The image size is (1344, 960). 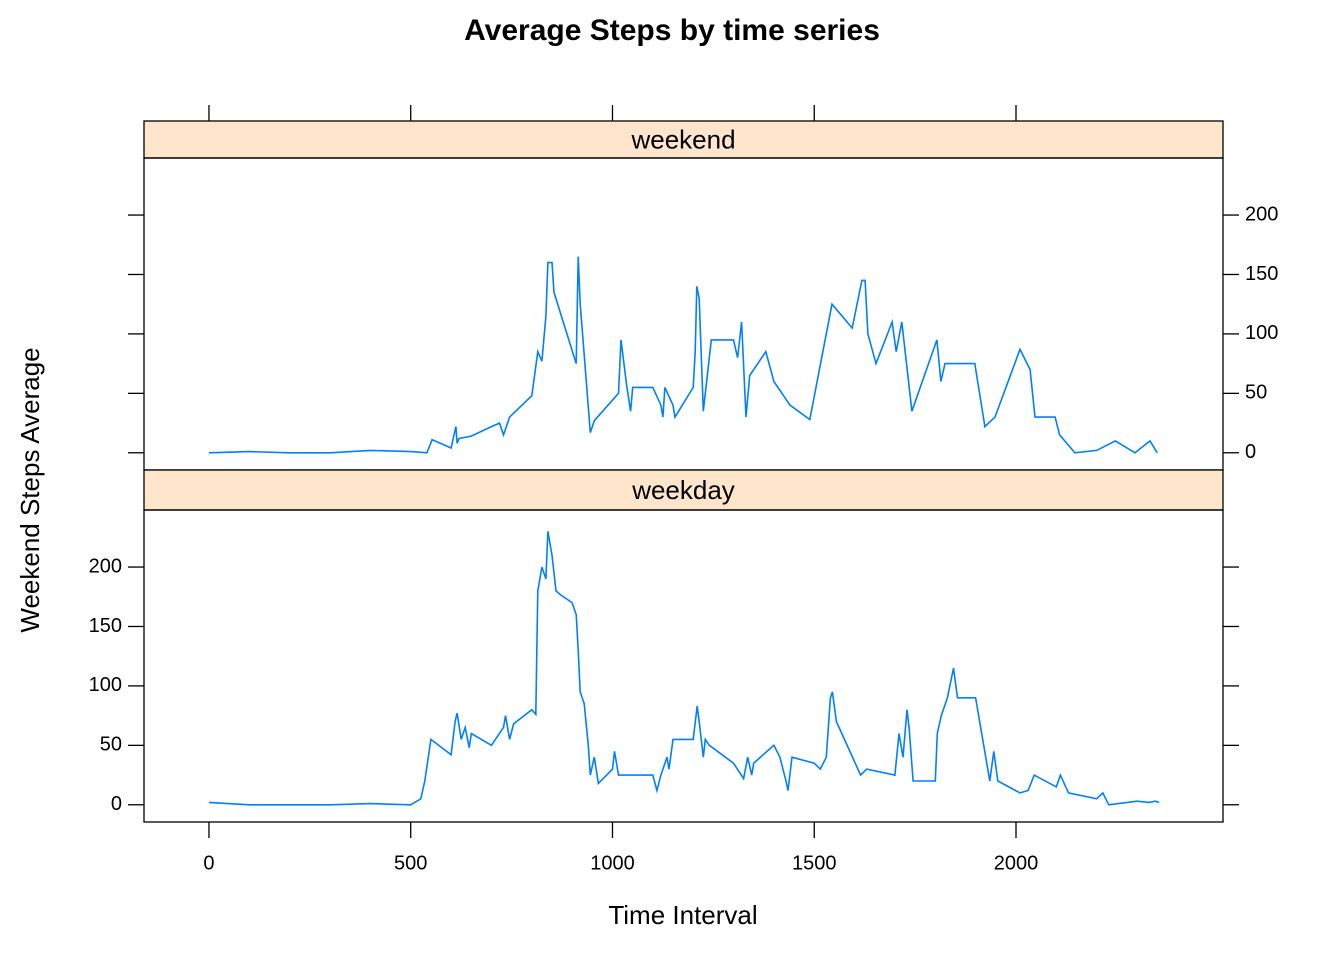 I want to click on strip-label: weekday, so click(x=683, y=490).